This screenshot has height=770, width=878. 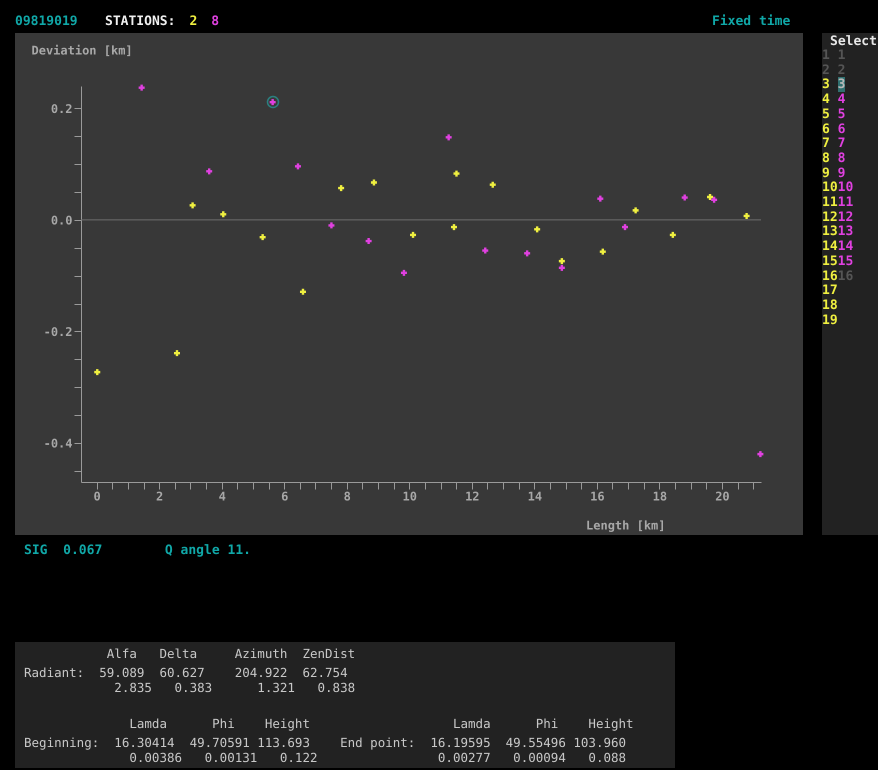 I want to click on x-tick-label: 2, so click(x=160, y=497).